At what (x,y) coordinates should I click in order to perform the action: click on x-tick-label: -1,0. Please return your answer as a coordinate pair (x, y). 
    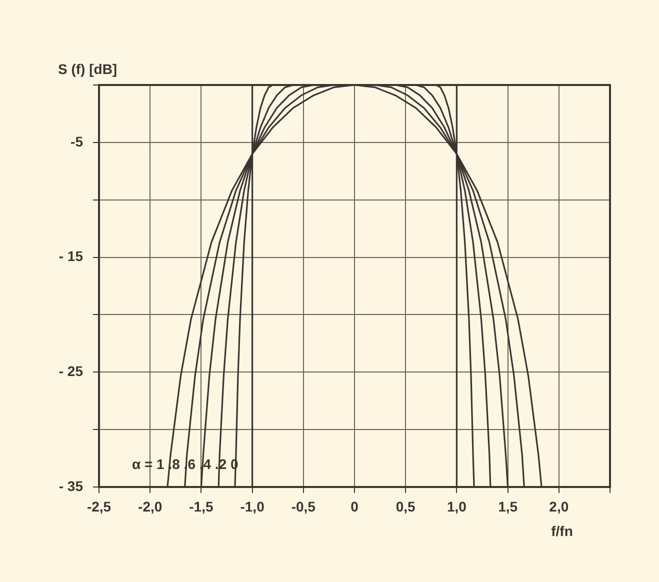
    Looking at the image, I should click on (252, 506).